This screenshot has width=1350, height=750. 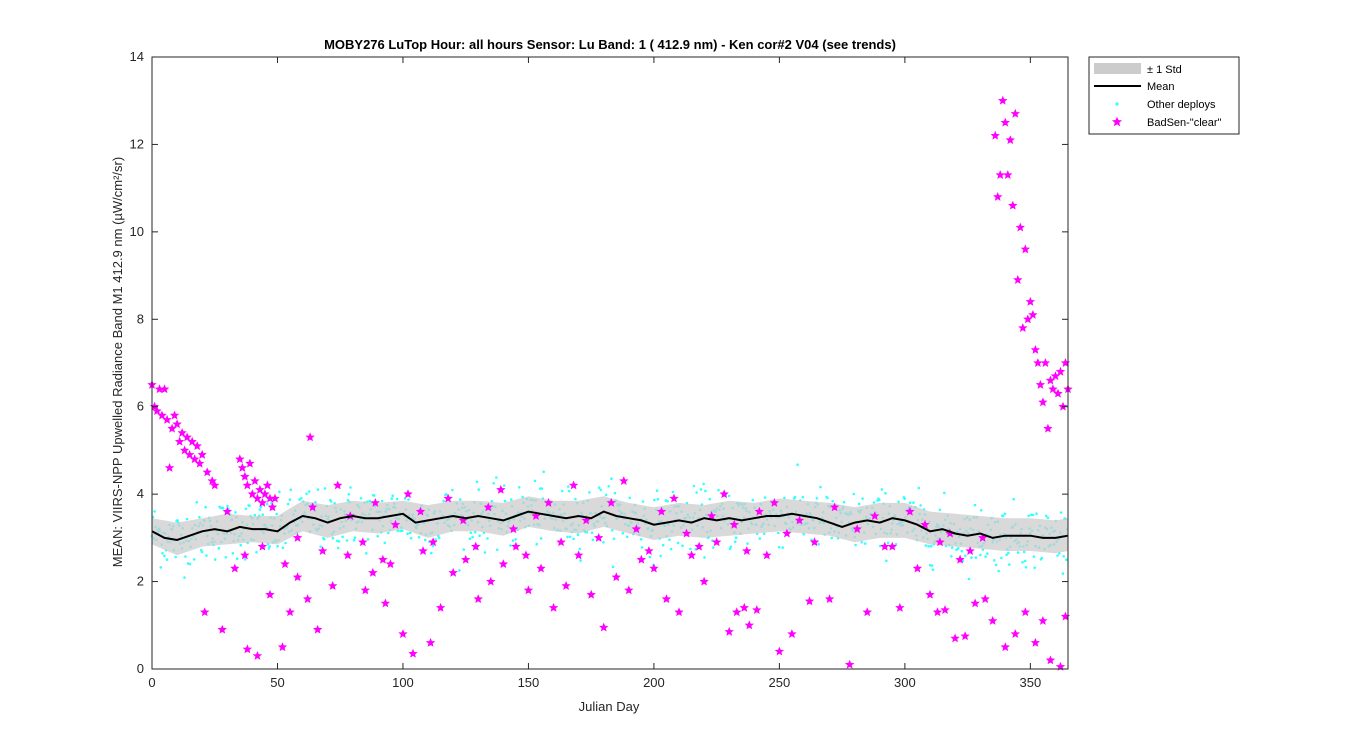 What do you see at coordinates (1117, 121) in the screenshot?
I see `legend-swatch-badsen` at bounding box center [1117, 121].